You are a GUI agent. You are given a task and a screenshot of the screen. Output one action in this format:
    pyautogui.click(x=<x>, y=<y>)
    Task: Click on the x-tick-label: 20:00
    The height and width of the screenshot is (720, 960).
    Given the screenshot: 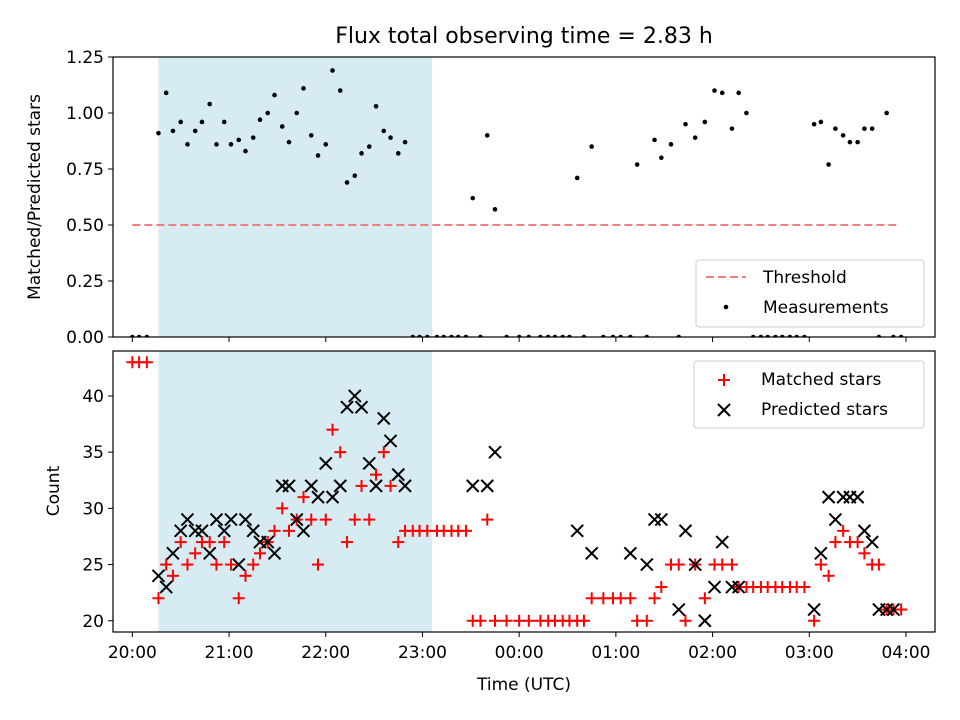 What is the action you would take?
    pyautogui.click(x=132, y=653)
    